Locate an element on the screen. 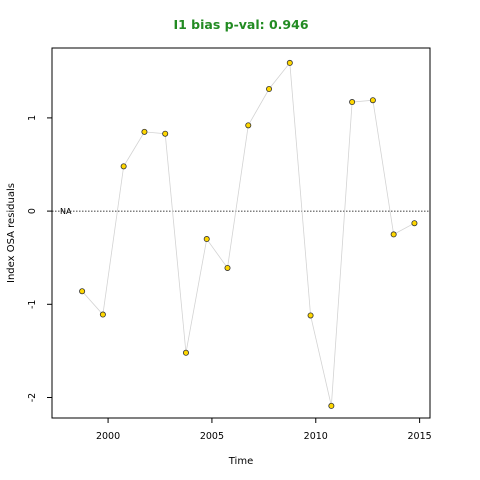 The width and height of the screenshot is (480, 480). y-tick-label: 1 is located at coordinates (32, 118).